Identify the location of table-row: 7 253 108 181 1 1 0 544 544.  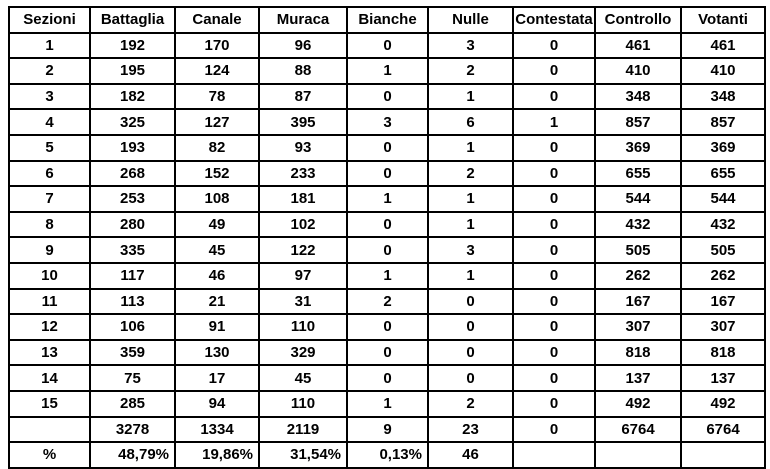
(387, 199).